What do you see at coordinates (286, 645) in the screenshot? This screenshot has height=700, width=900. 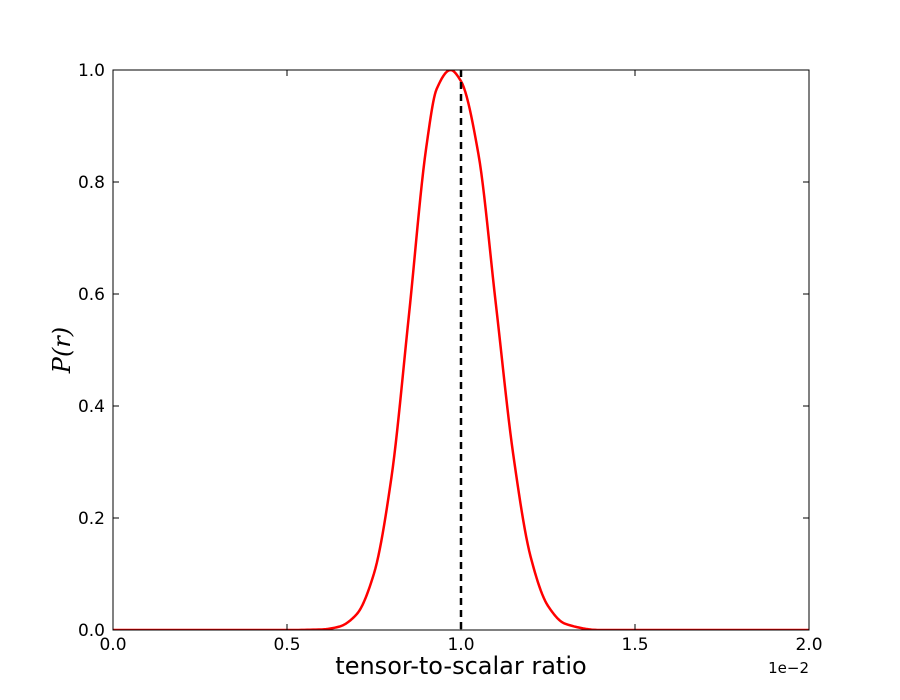 I see `x-tick-label: 0.5` at bounding box center [286, 645].